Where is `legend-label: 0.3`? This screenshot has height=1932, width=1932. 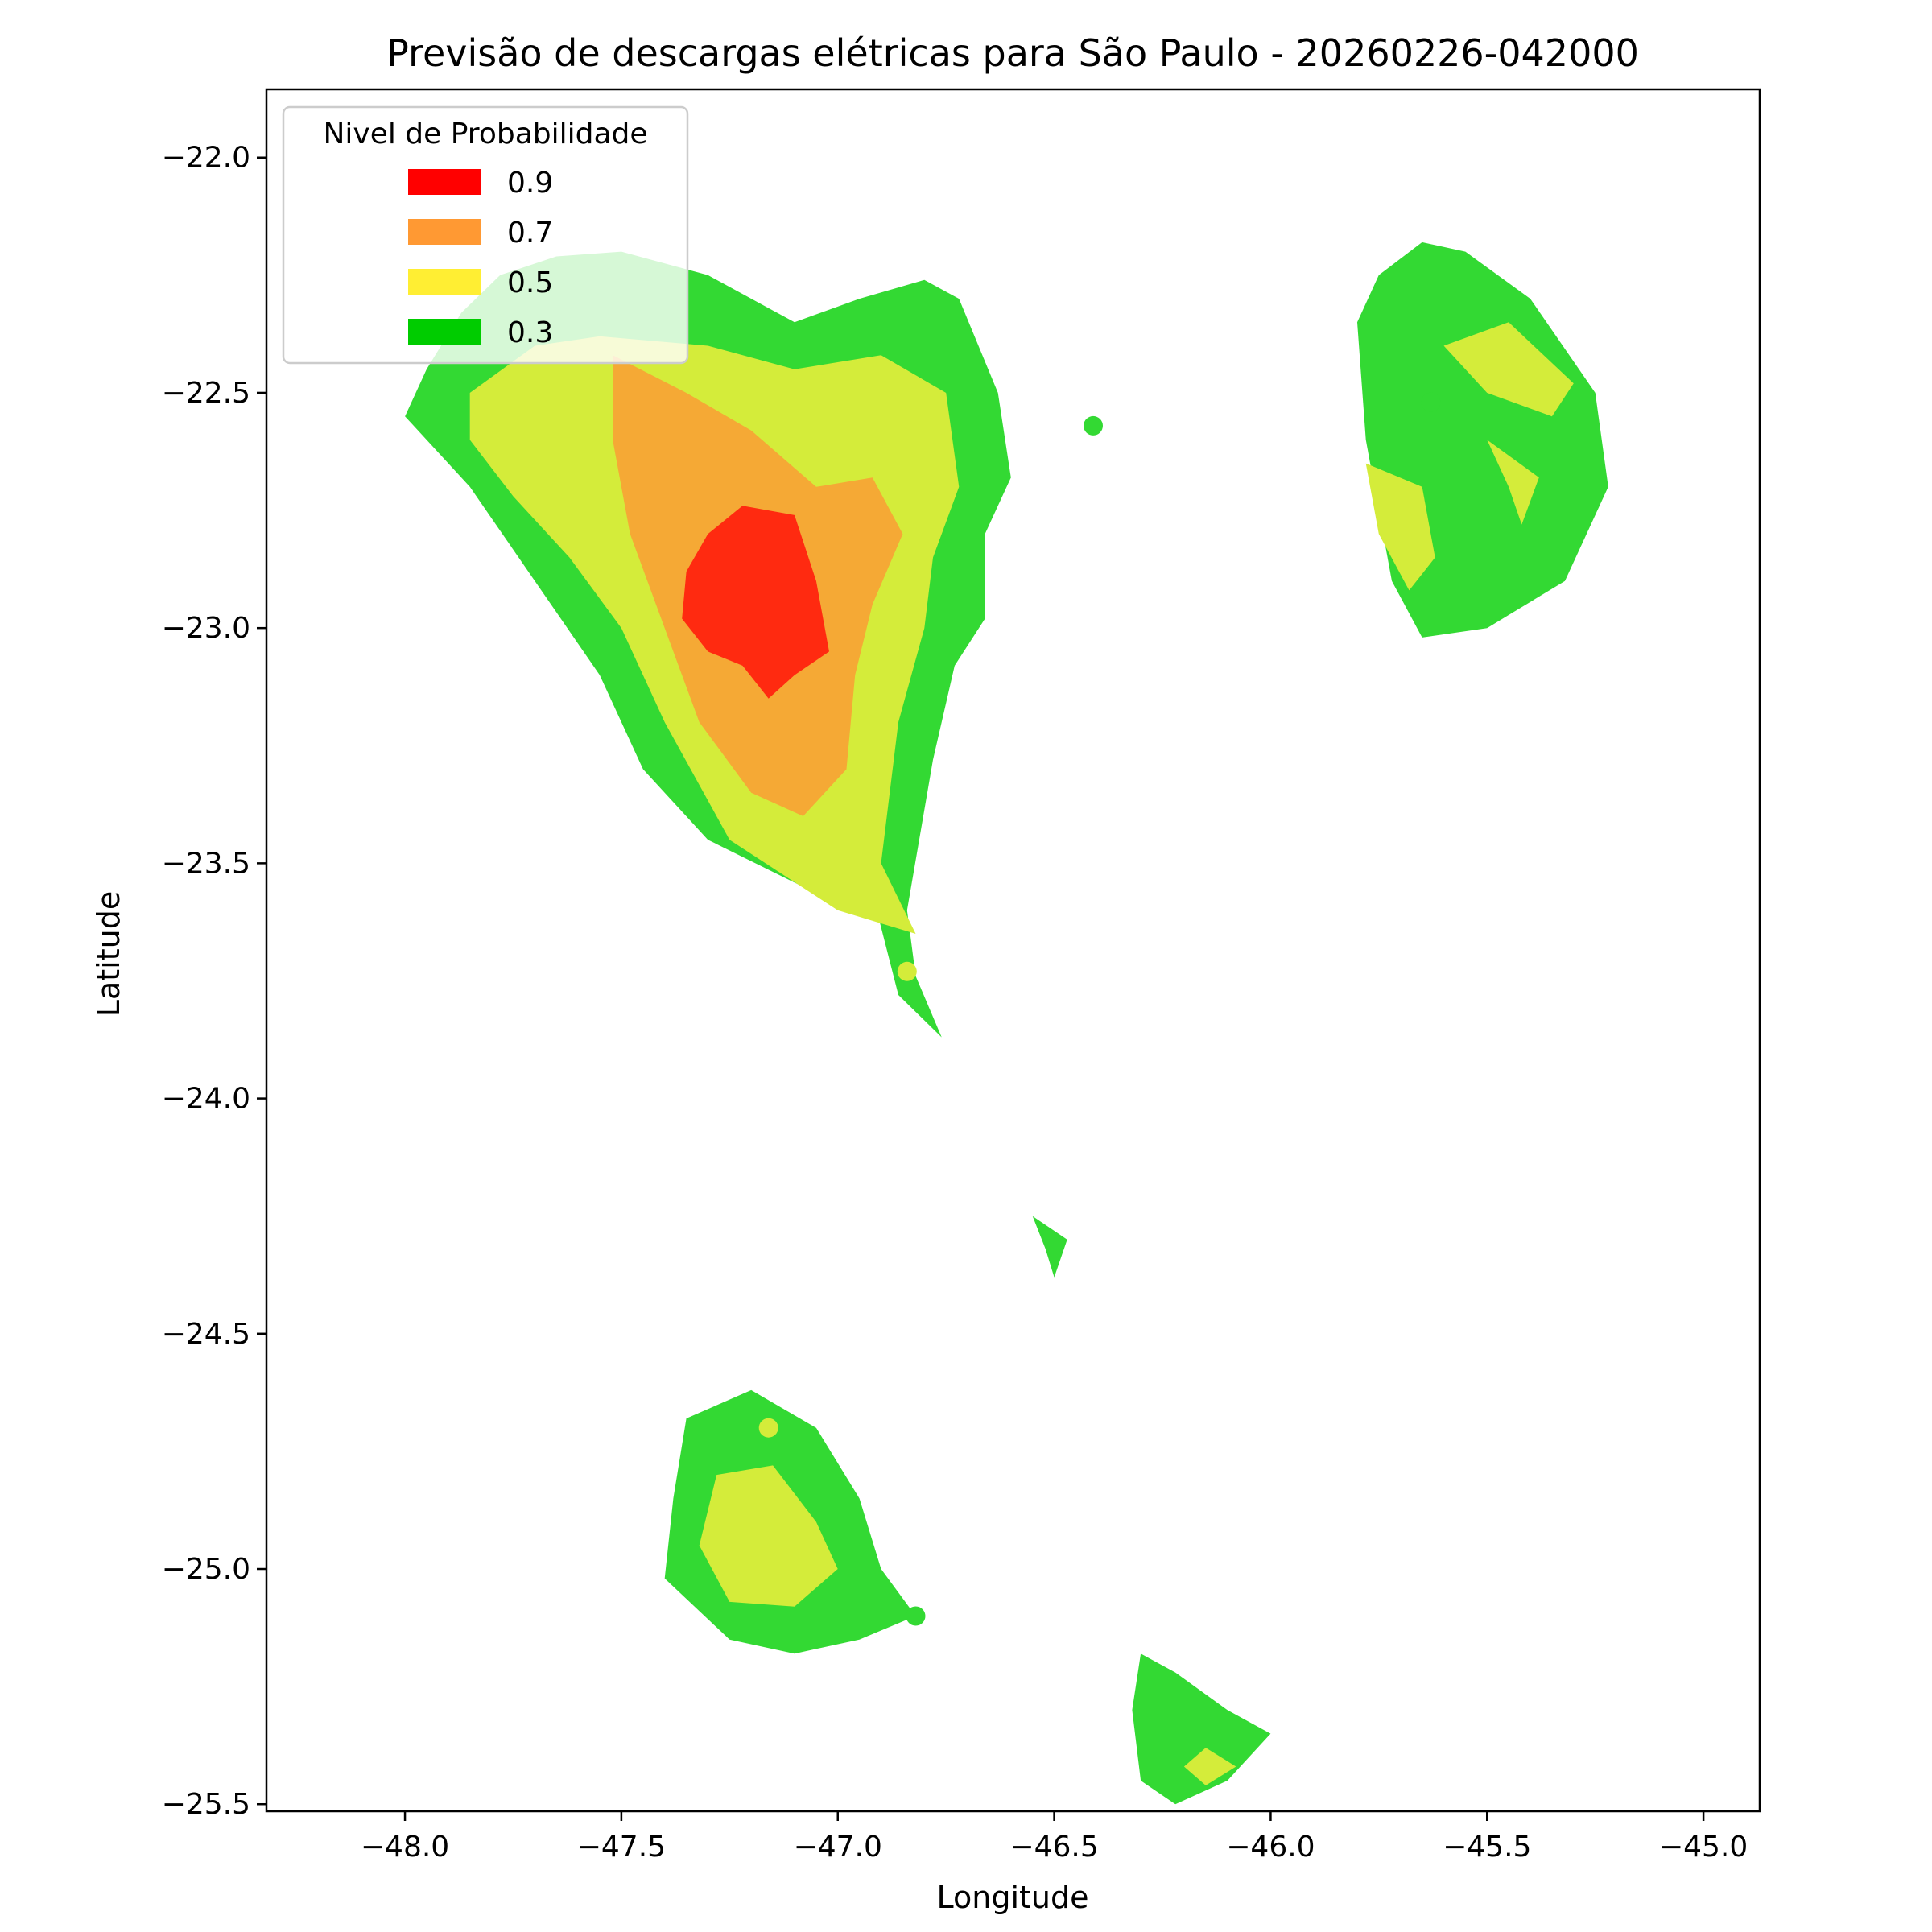 legend-label: 0.3 is located at coordinates (530, 332).